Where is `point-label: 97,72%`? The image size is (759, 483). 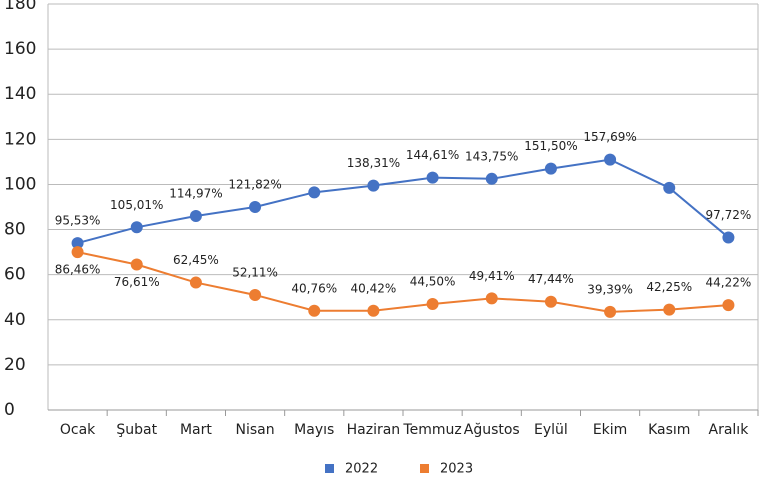
point-label: 97,72% is located at coordinates (729, 215).